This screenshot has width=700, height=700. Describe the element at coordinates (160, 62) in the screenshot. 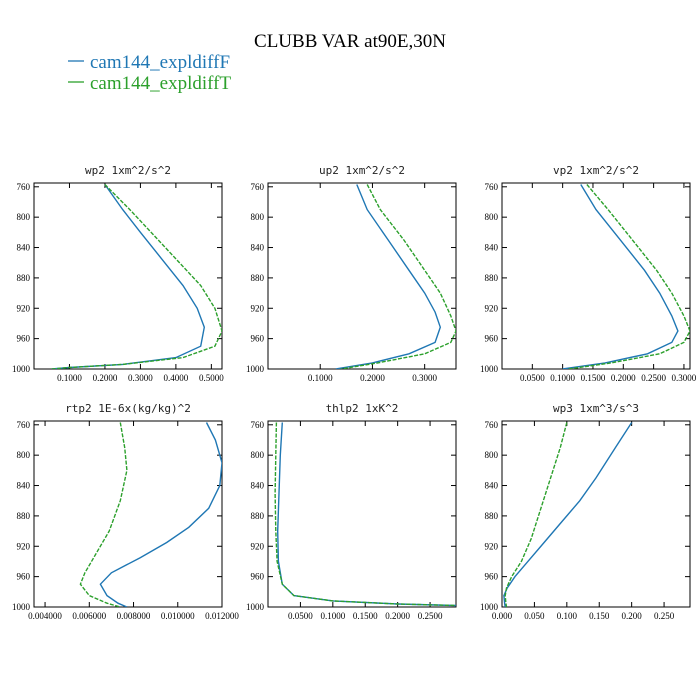

I see `legend-label-f: cam144_expldiffF` at that location.